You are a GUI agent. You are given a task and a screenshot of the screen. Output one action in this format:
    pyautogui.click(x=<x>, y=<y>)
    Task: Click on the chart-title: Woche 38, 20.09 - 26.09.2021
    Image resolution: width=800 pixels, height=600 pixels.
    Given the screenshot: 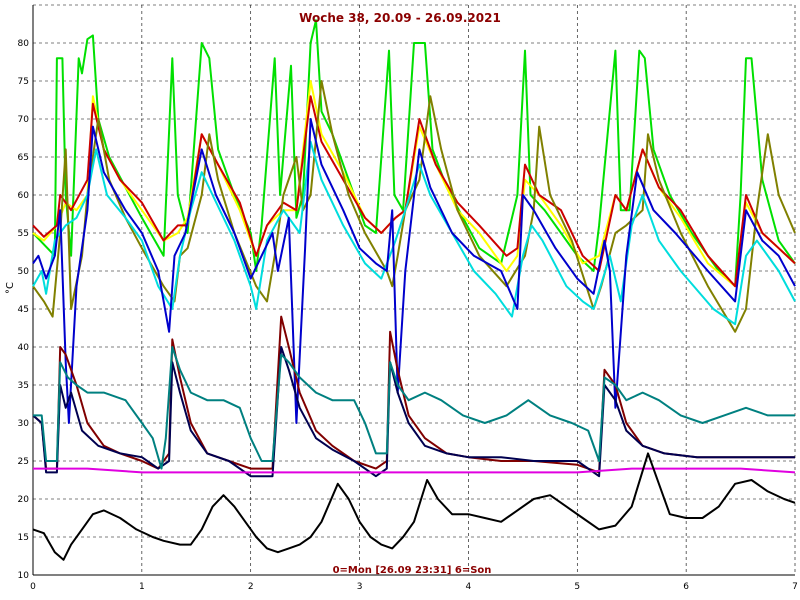 What is the action you would take?
    pyautogui.click(x=400, y=18)
    